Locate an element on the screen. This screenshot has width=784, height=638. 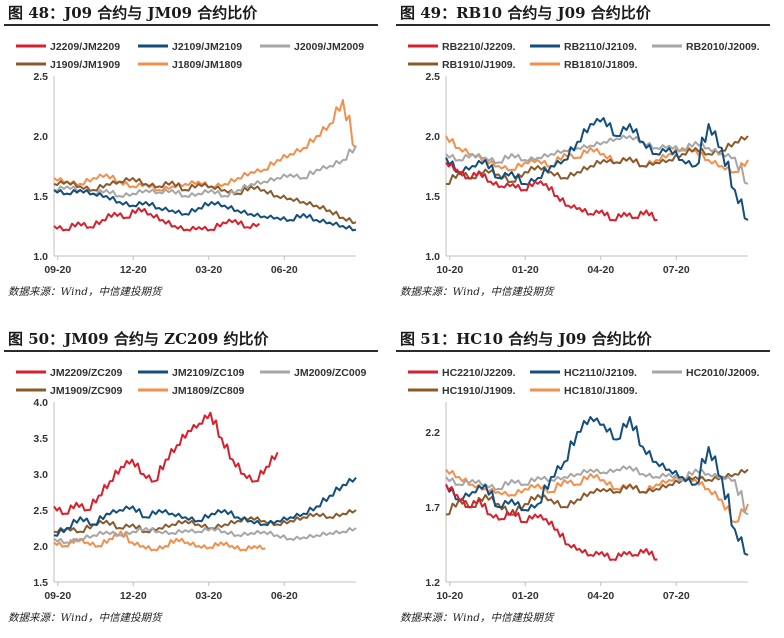
legend-item: HC2110/J2109. is located at coordinates (583, 373).